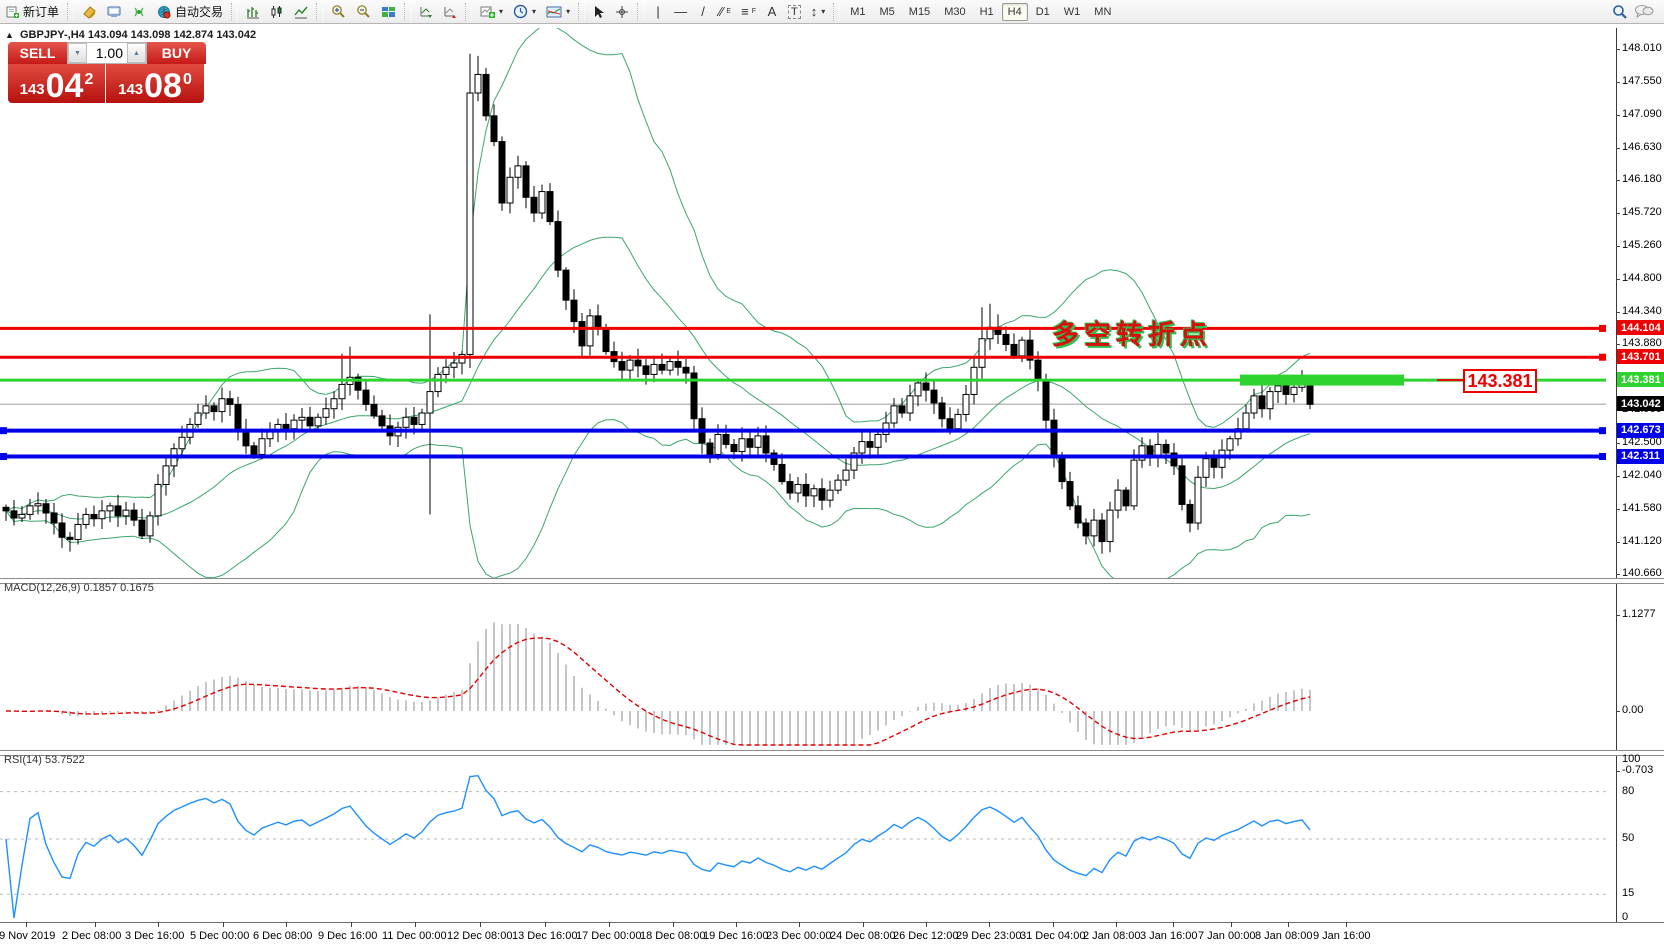  What do you see at coordinates (1642, 147) in the screenshot?
I see `price-tick-label: 146.630` at bounding box center [1642, 147].